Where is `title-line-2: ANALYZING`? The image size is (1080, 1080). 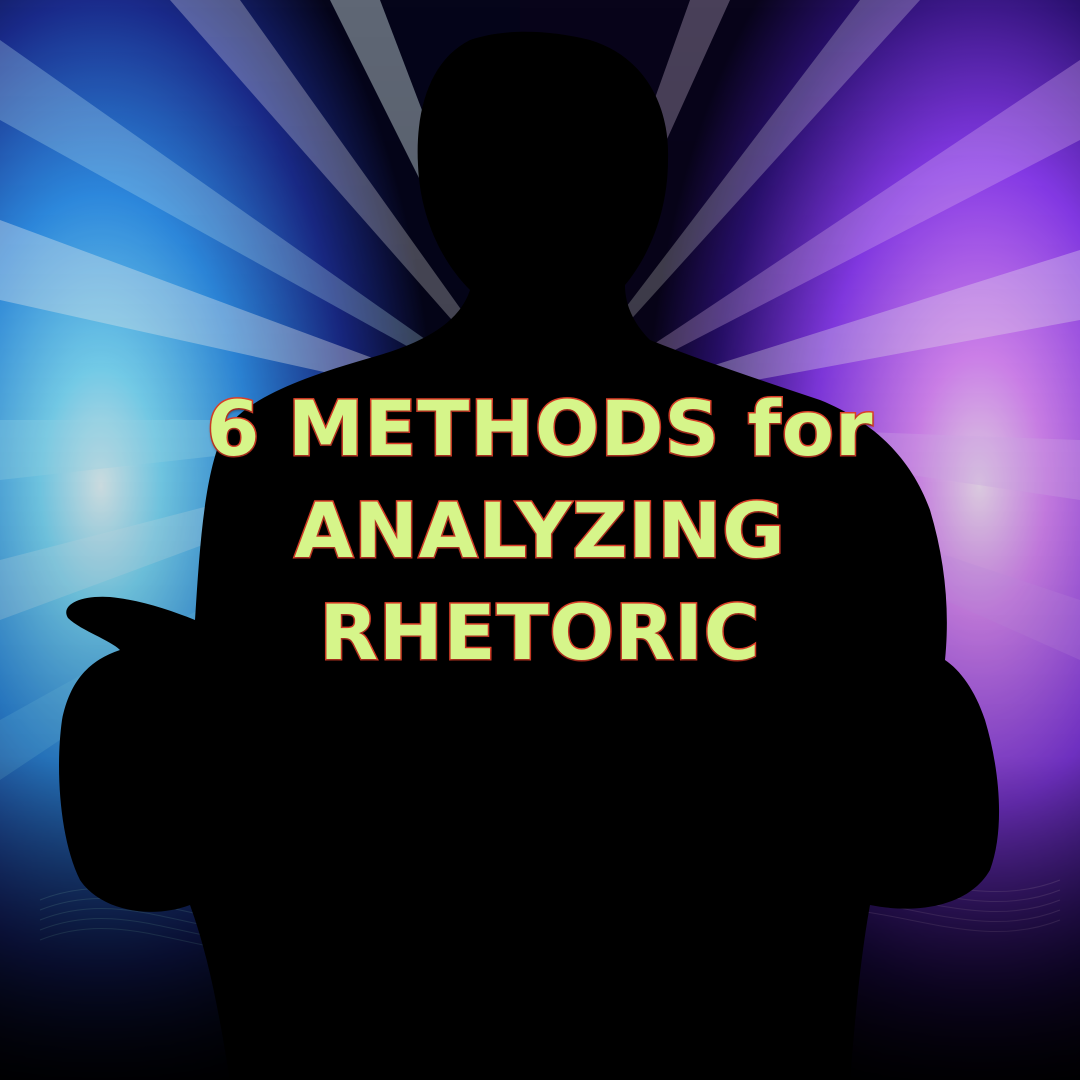 title-line-2: ANALYZING is located at coordinates (539, 531).